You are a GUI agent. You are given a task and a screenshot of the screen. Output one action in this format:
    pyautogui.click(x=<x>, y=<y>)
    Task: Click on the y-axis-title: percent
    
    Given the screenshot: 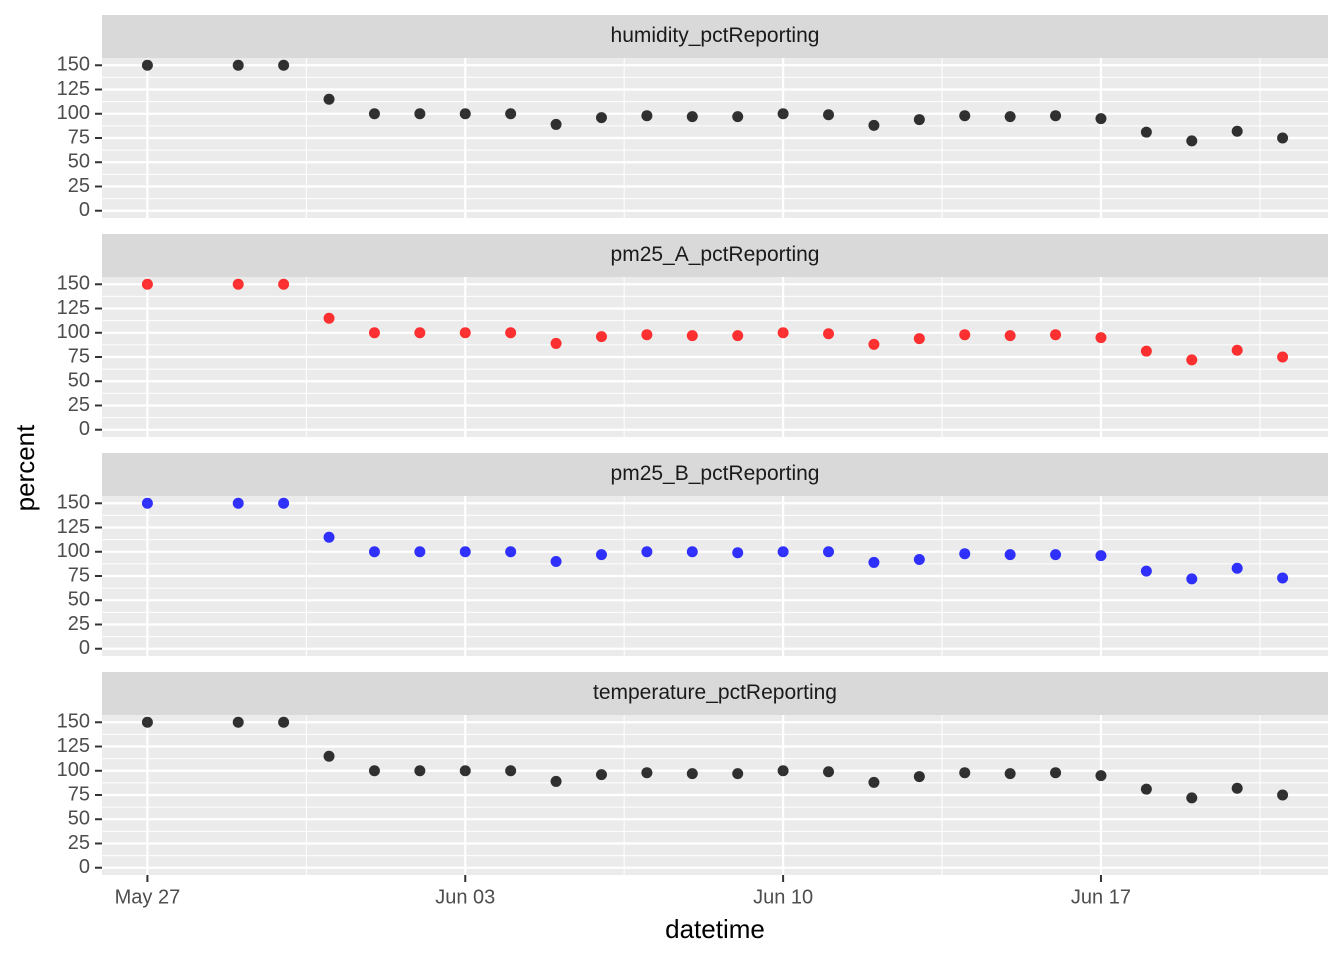 What is the action you would take?
    pyautogui.click(x=25, y=467)
    